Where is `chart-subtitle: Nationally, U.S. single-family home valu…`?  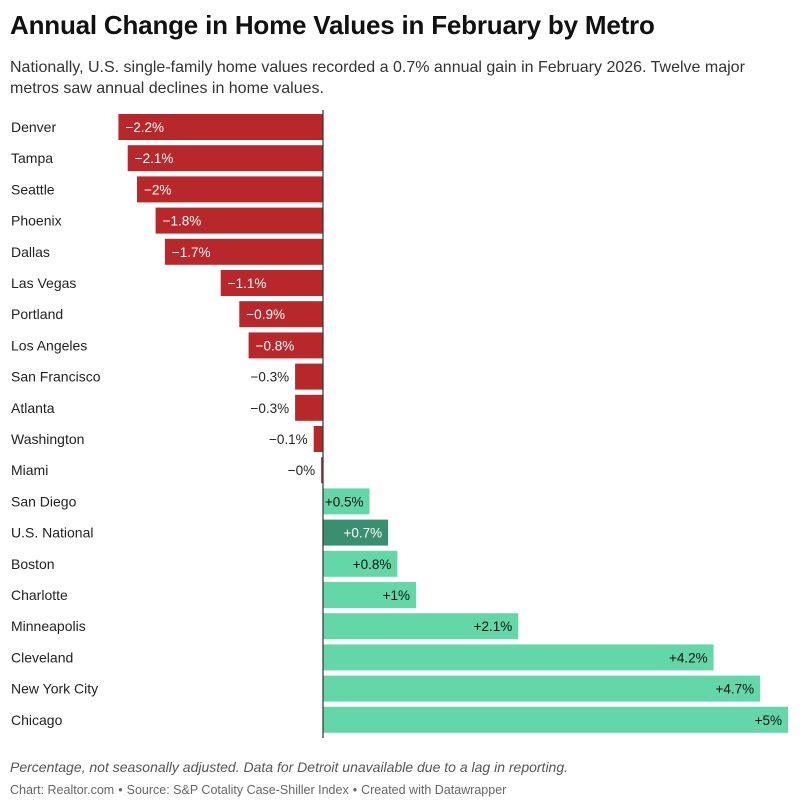 chart-subtitle: Nationally, U.S. single-family home valu… is located at coordinates (377, 78).